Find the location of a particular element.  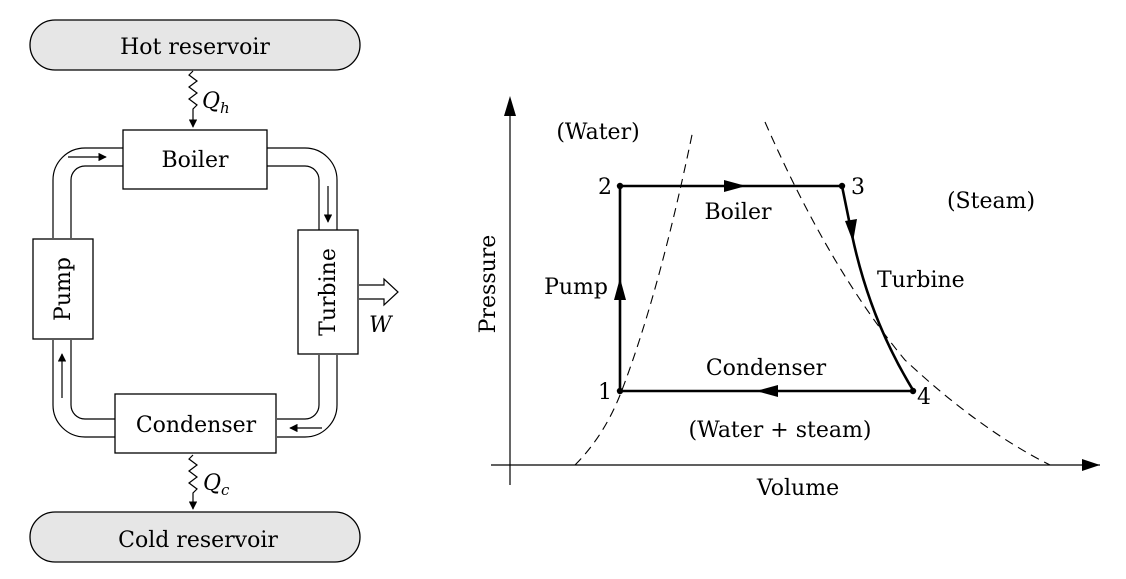

condenser-process-label: Condenser is located at coordinates (766, 368).